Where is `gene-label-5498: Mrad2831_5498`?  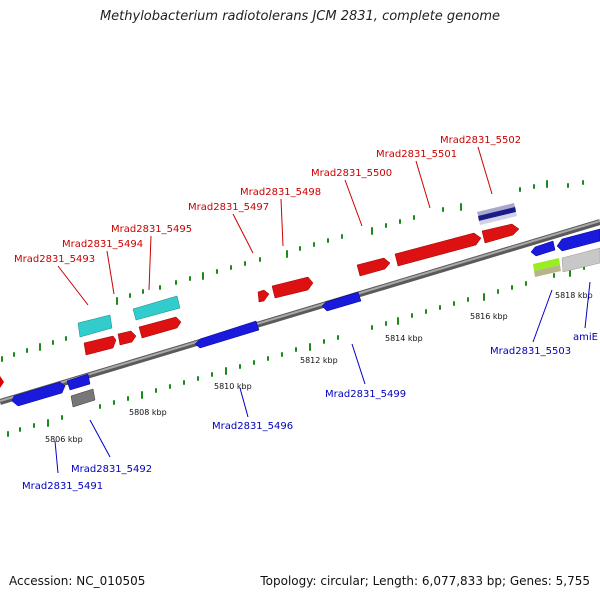
gene-label-5498: Mrad2831_5498 is located at coordinates (280, 192).